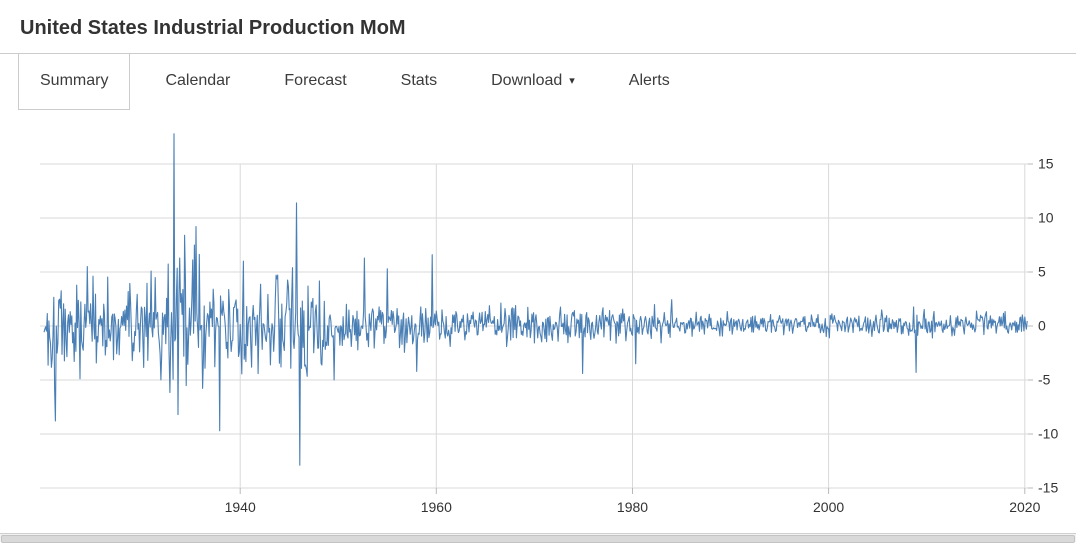 This screenshot has width=1076, height=543. Describe the element at coordinates (1024, 507) in the screenshot. I see `svg-text: 2020` at that location.